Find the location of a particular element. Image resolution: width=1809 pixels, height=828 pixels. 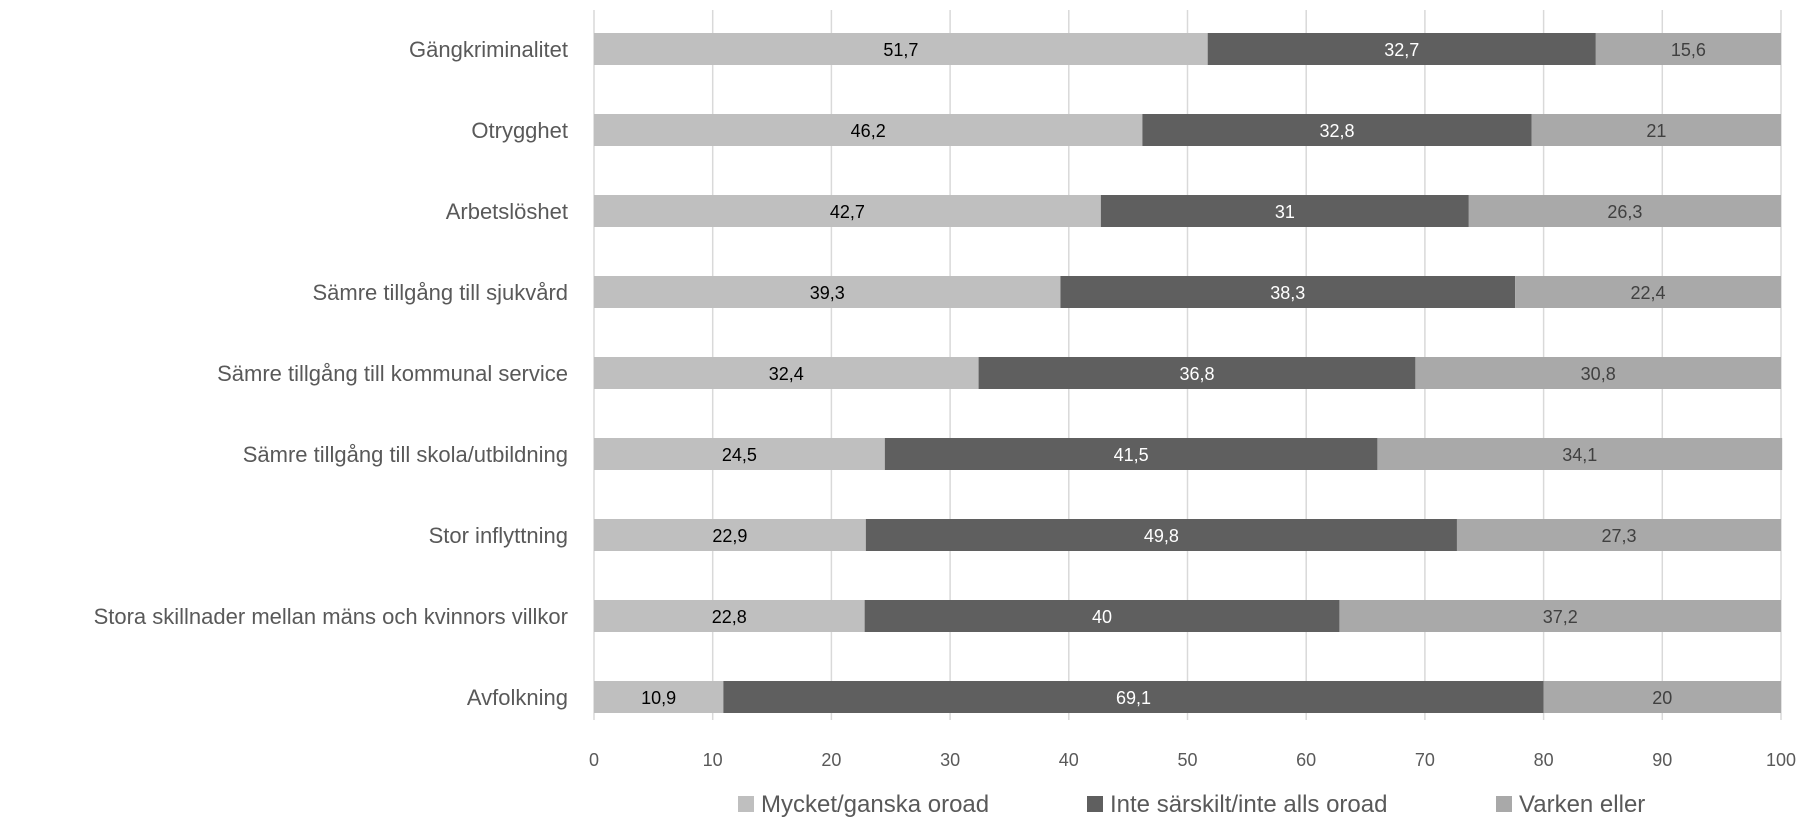

x-tick-label: 100 is located at coordinates (1781, 760).